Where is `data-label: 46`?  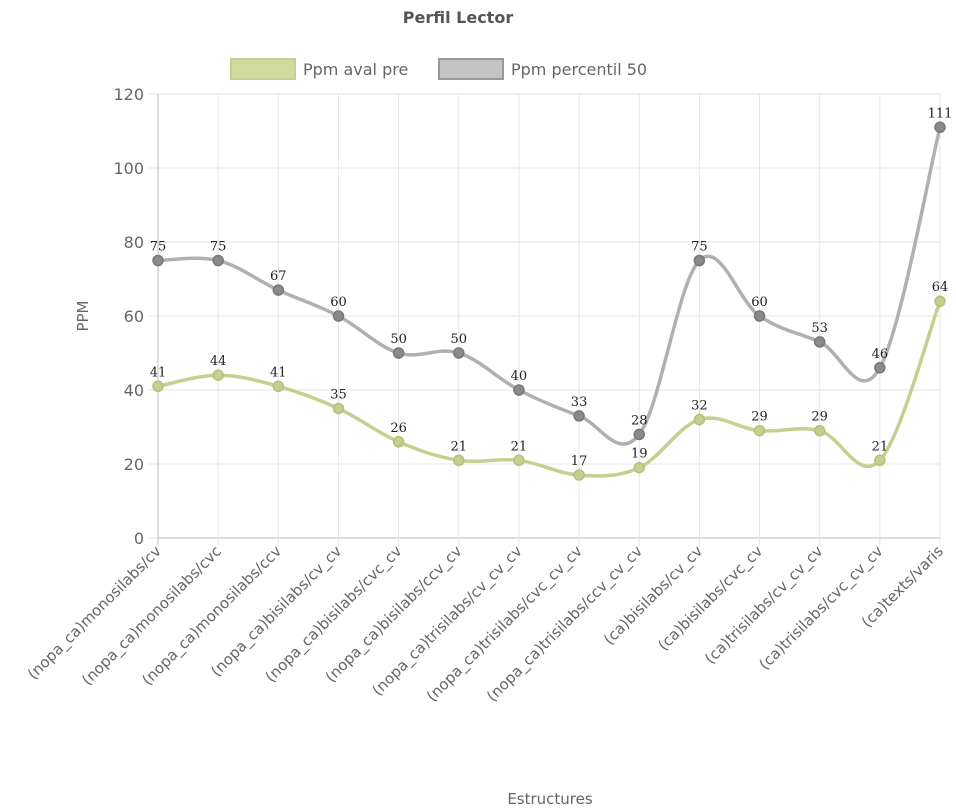
data-label: 46 is located at coordinates (880, 354).